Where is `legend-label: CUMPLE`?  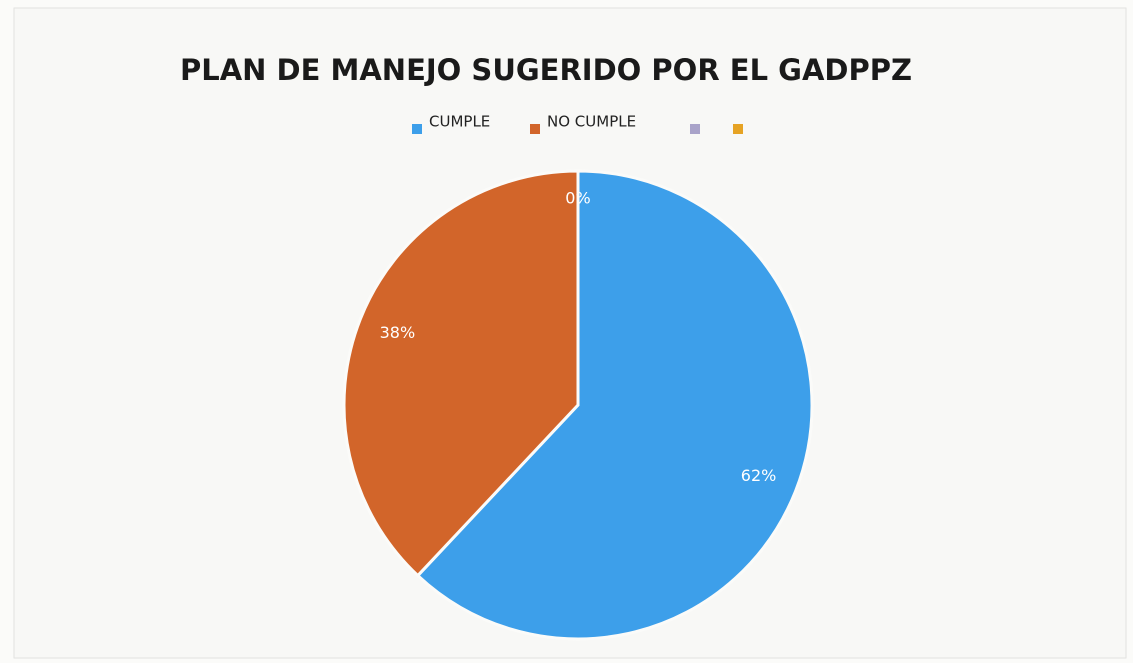
legend-label: CUMPLE is located at coordinates (459, 122).